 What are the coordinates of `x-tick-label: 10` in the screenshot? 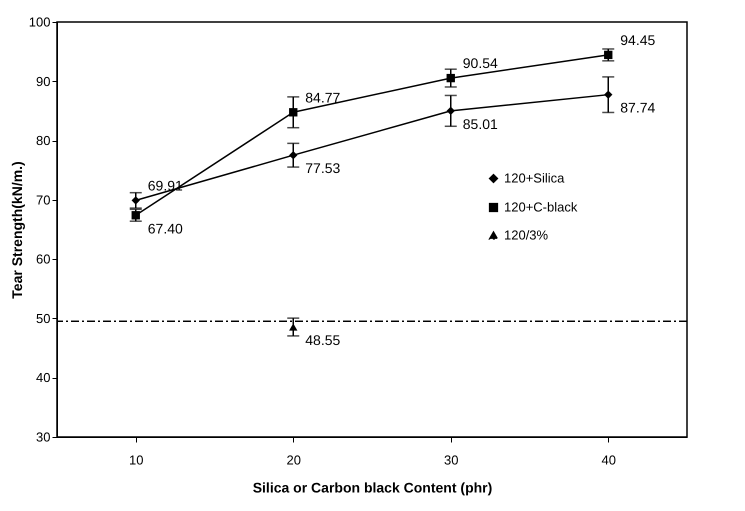 It's located at (136, 460).